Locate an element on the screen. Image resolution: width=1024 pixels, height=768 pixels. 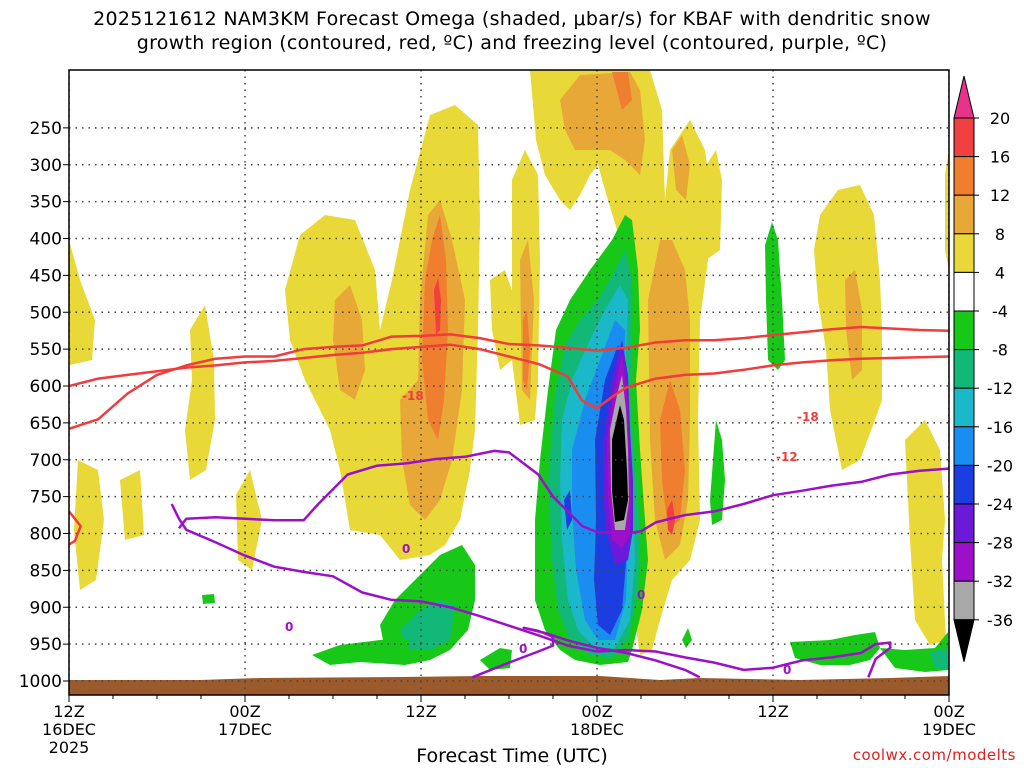
y-tick-label: 250 is located at coordinates (46, 129).